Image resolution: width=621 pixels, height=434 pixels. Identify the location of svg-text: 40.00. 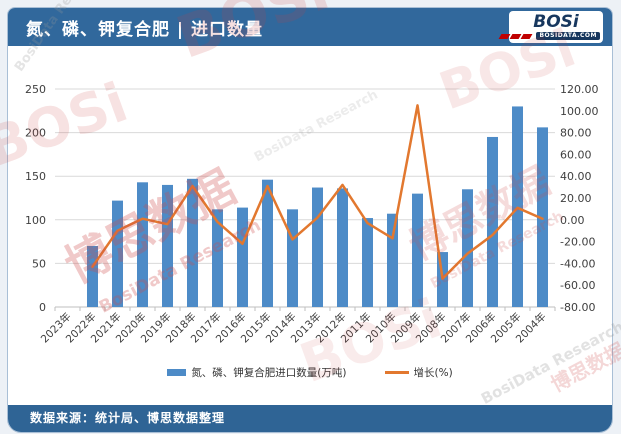
(576, 176).